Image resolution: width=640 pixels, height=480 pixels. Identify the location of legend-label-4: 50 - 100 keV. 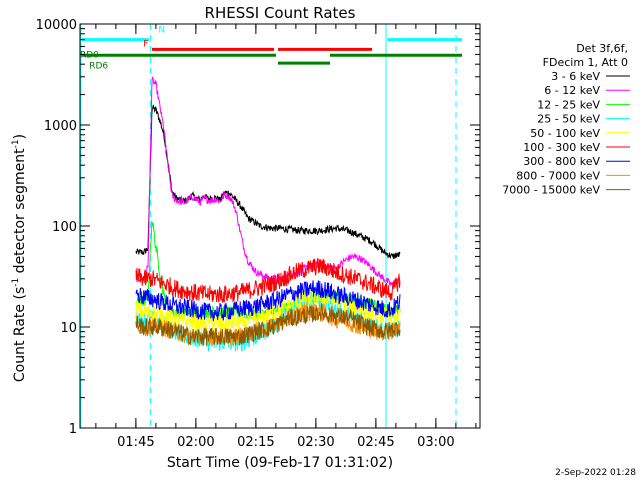
(565, 133).